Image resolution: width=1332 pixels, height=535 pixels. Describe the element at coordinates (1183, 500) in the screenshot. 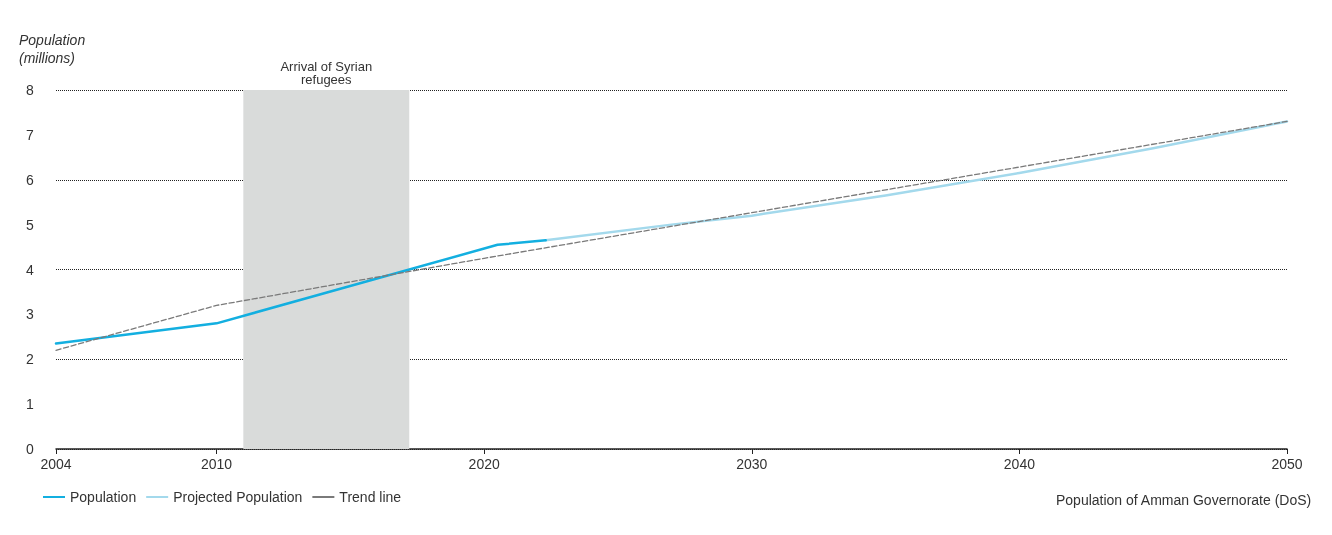

I see `text: Population of Amman Governorate (DoS)` at that location.